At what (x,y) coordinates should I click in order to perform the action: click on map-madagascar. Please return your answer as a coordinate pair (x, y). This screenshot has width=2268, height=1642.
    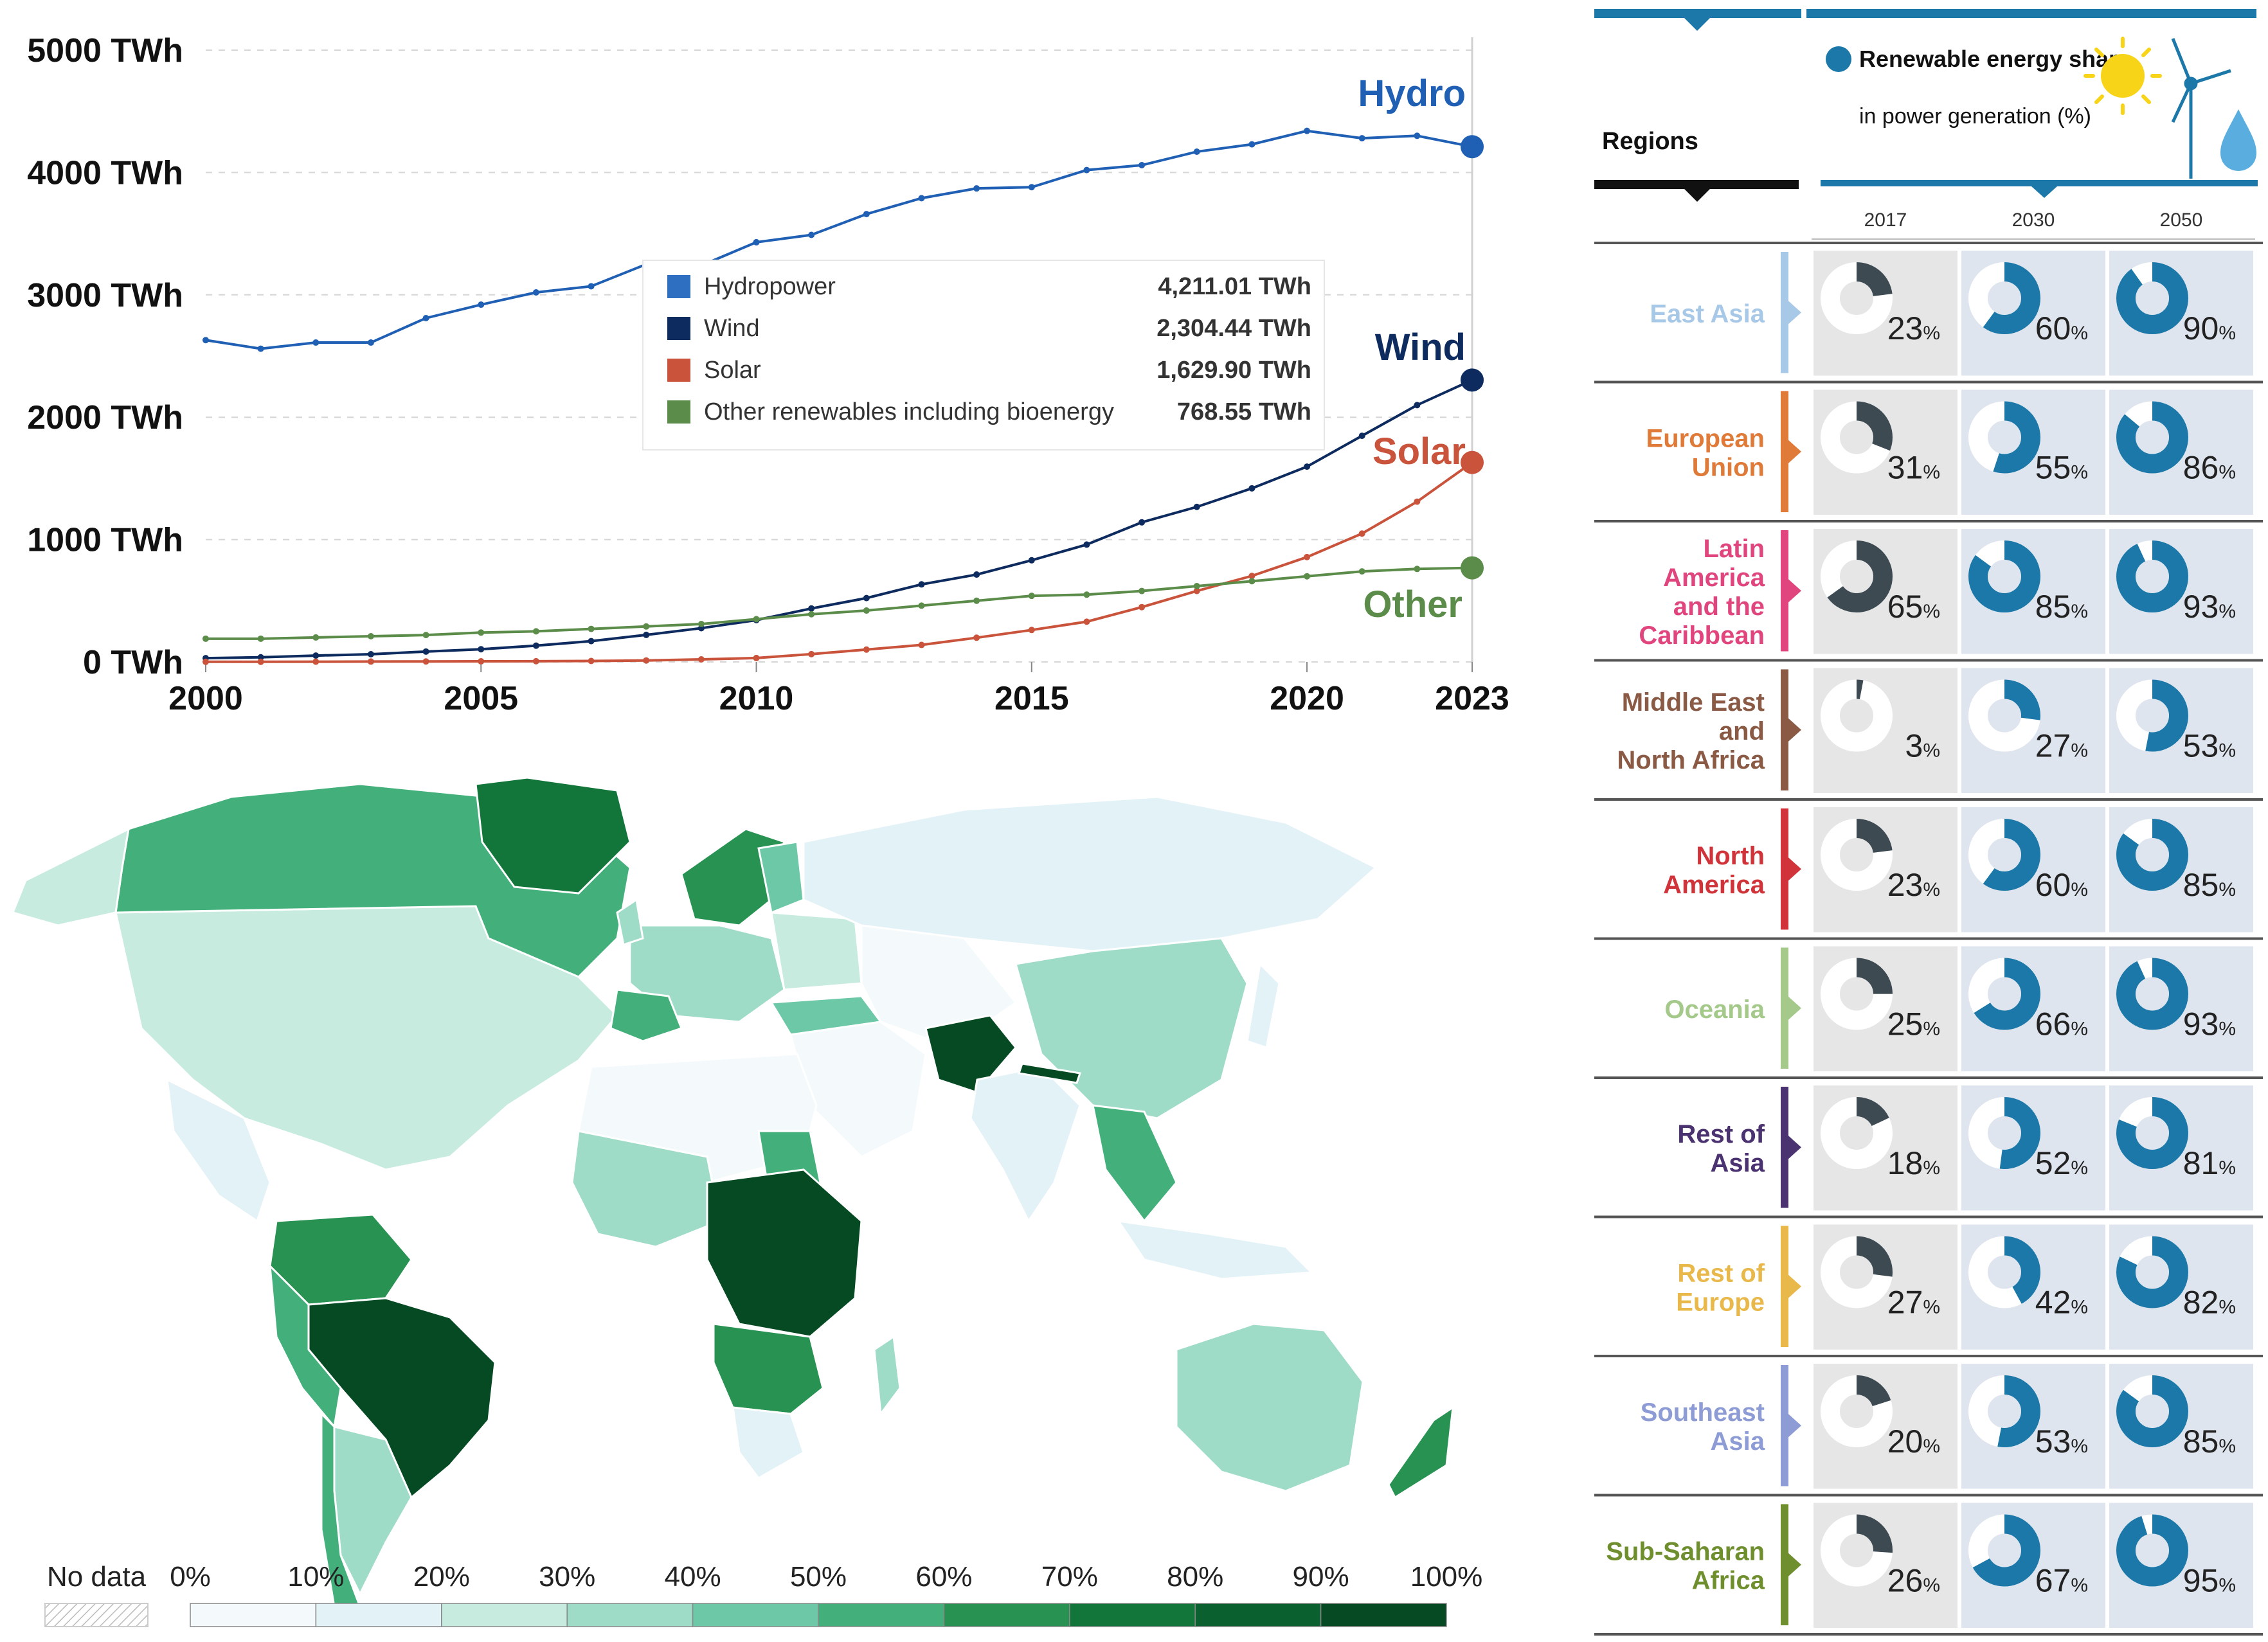
    Looking at the image, I should click on (887, 1375).